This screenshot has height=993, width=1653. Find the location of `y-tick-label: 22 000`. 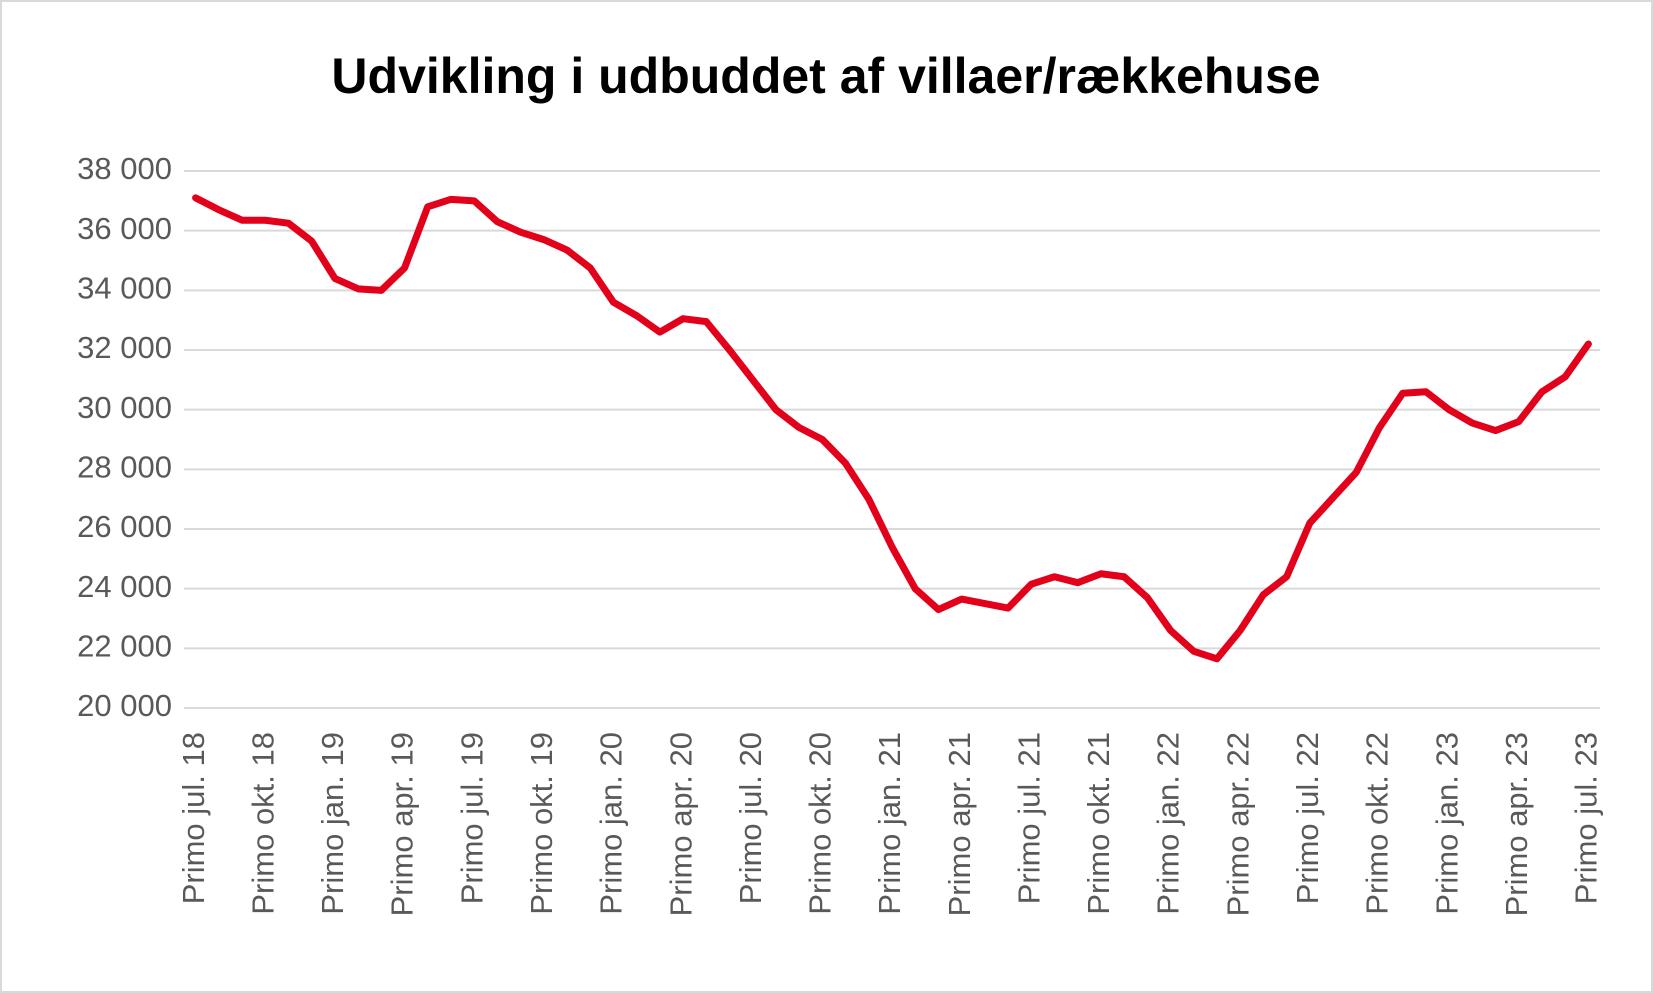

y-tick-label: 22 000 is located at coordinates (124, 646).